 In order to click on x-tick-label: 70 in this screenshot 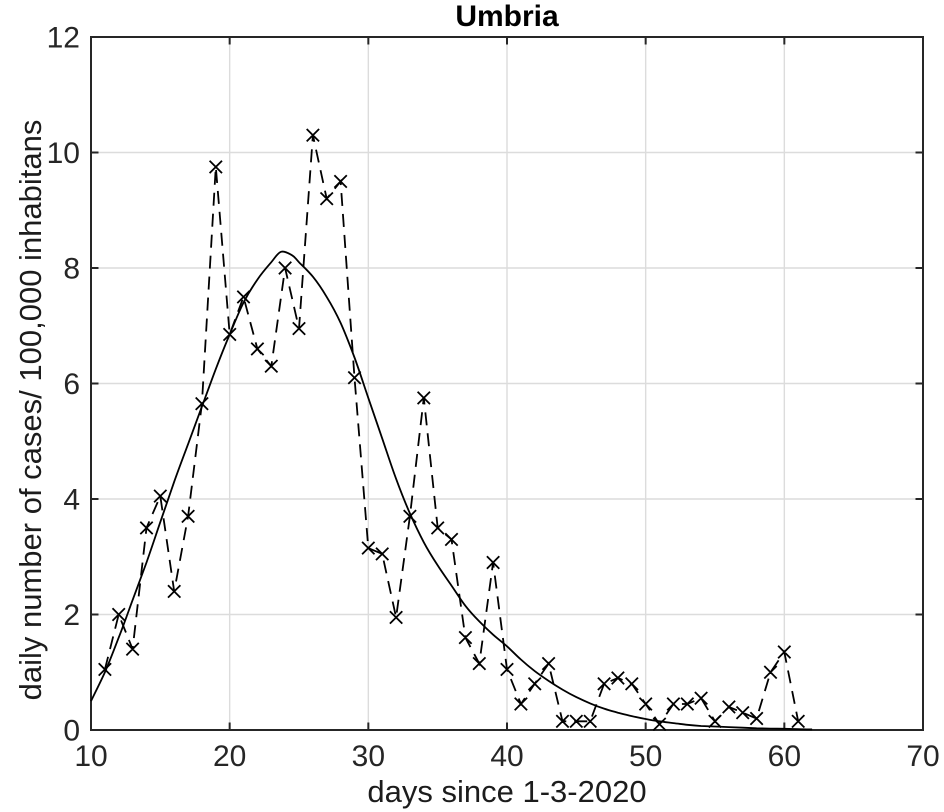, I will do `click(922, 756)`.